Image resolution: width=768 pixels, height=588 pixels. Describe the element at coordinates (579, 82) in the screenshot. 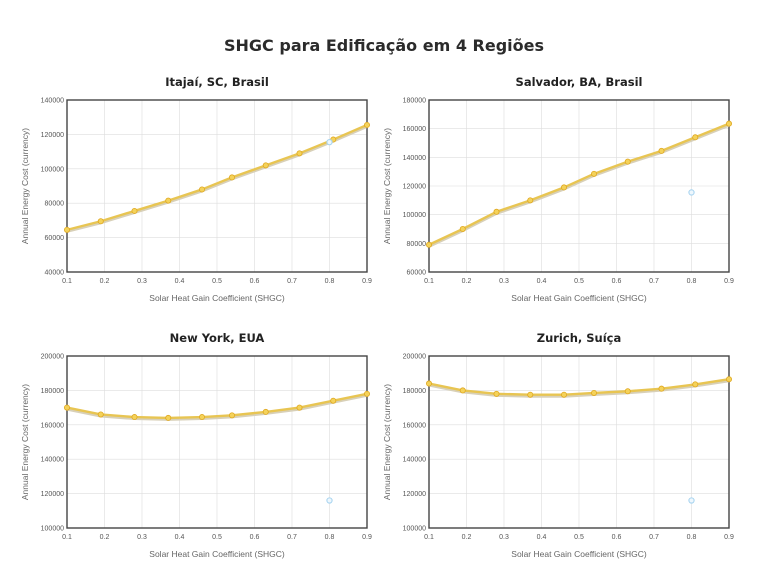

I see `panel-title: Salvador, BA, Brasil` at that location.